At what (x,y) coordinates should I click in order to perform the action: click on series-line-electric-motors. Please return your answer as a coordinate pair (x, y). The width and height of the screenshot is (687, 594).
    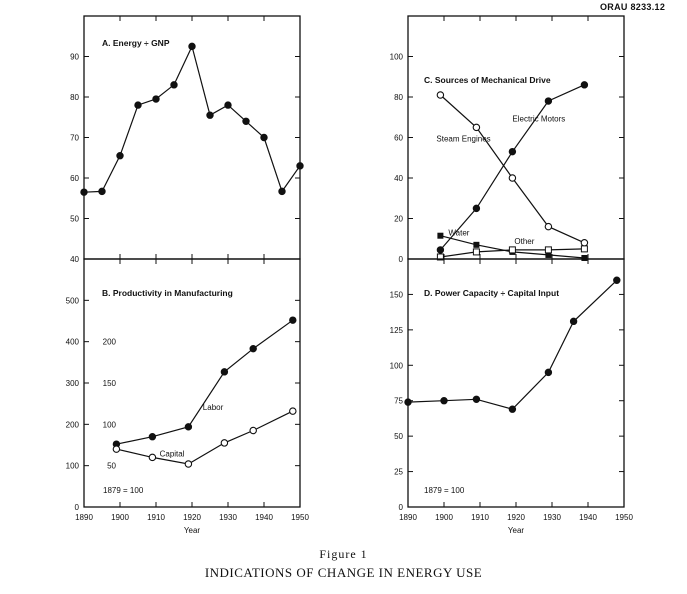
    Looking at the image, I should click on (512, 167).